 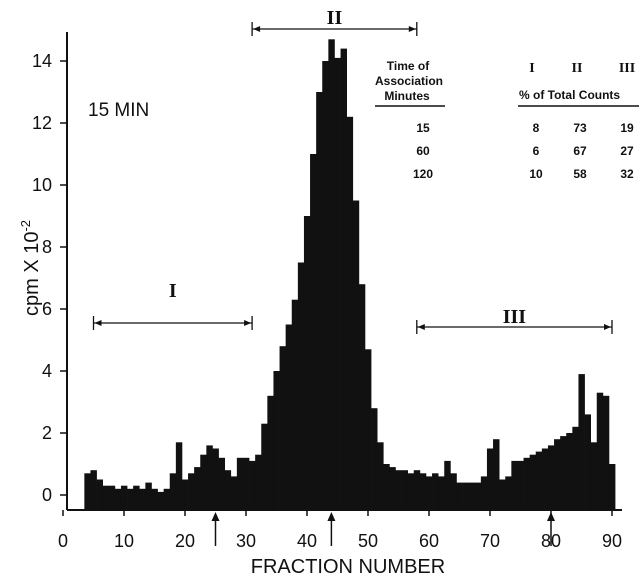 What do you see at coordinates (580, 128) in the screenshot?
I see `table-row-1-II: 73` at bounding box center [580, 128].